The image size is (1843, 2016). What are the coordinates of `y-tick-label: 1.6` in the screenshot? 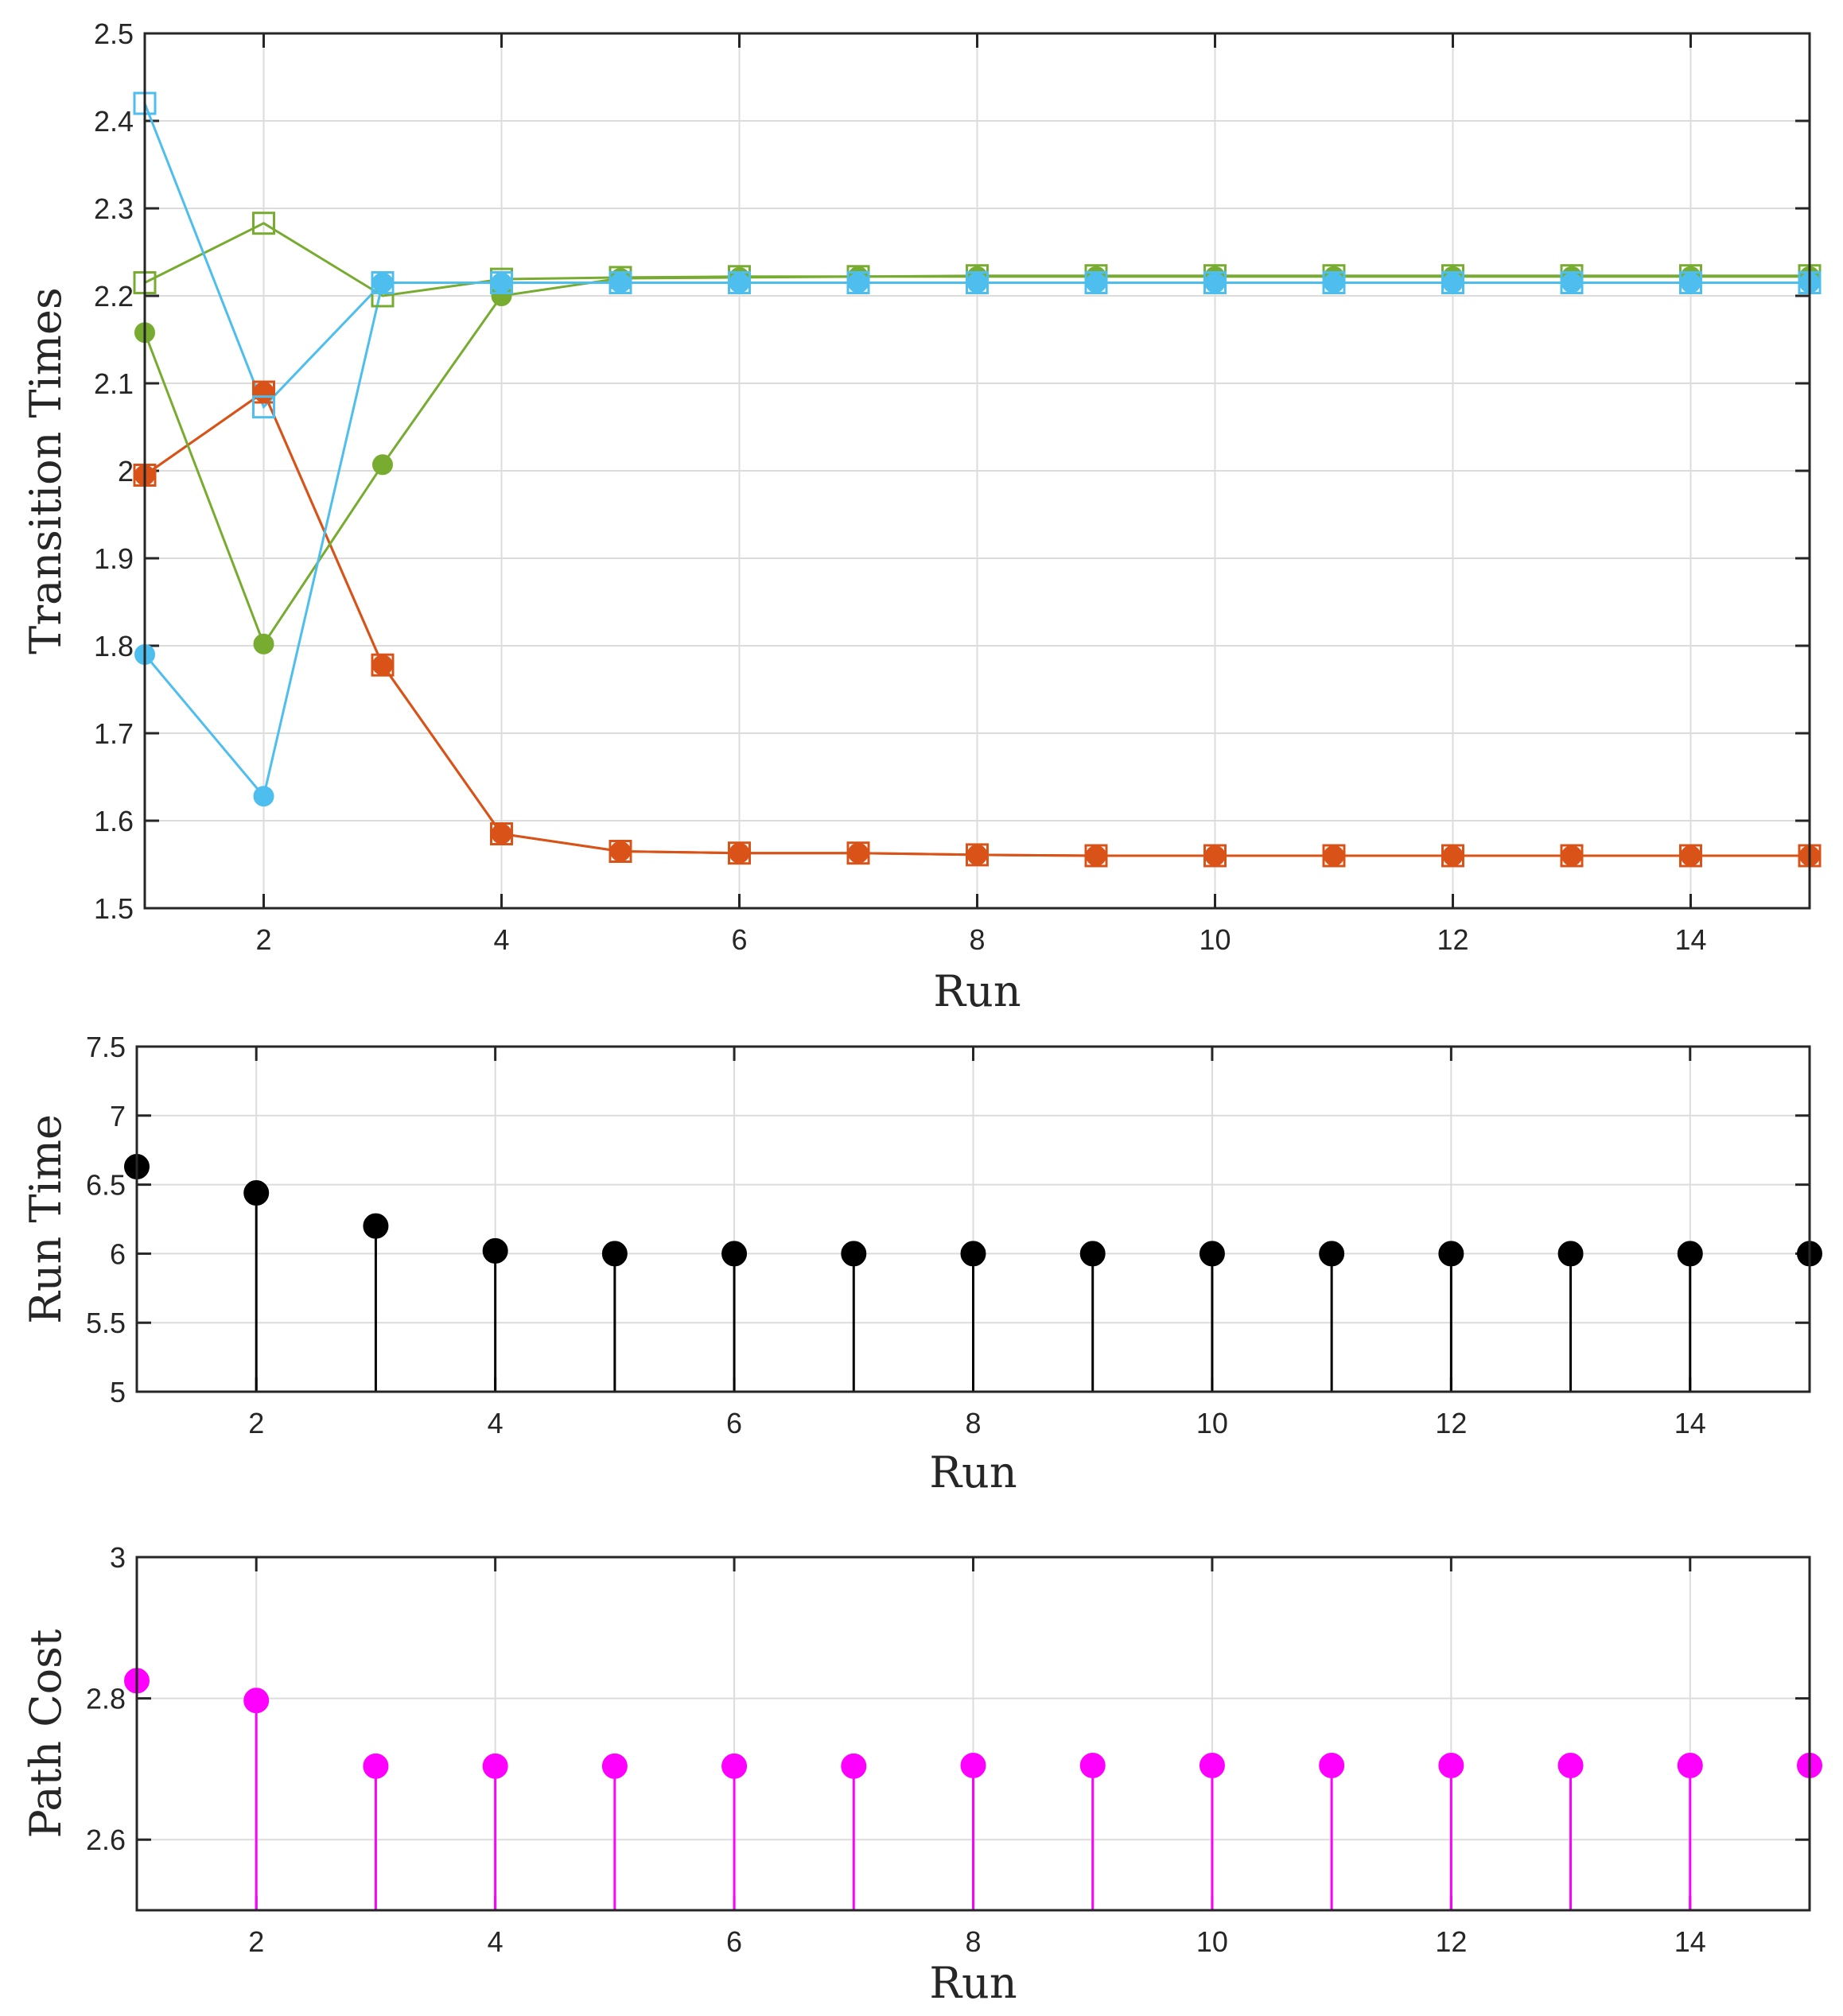 It's located at (114, 821).